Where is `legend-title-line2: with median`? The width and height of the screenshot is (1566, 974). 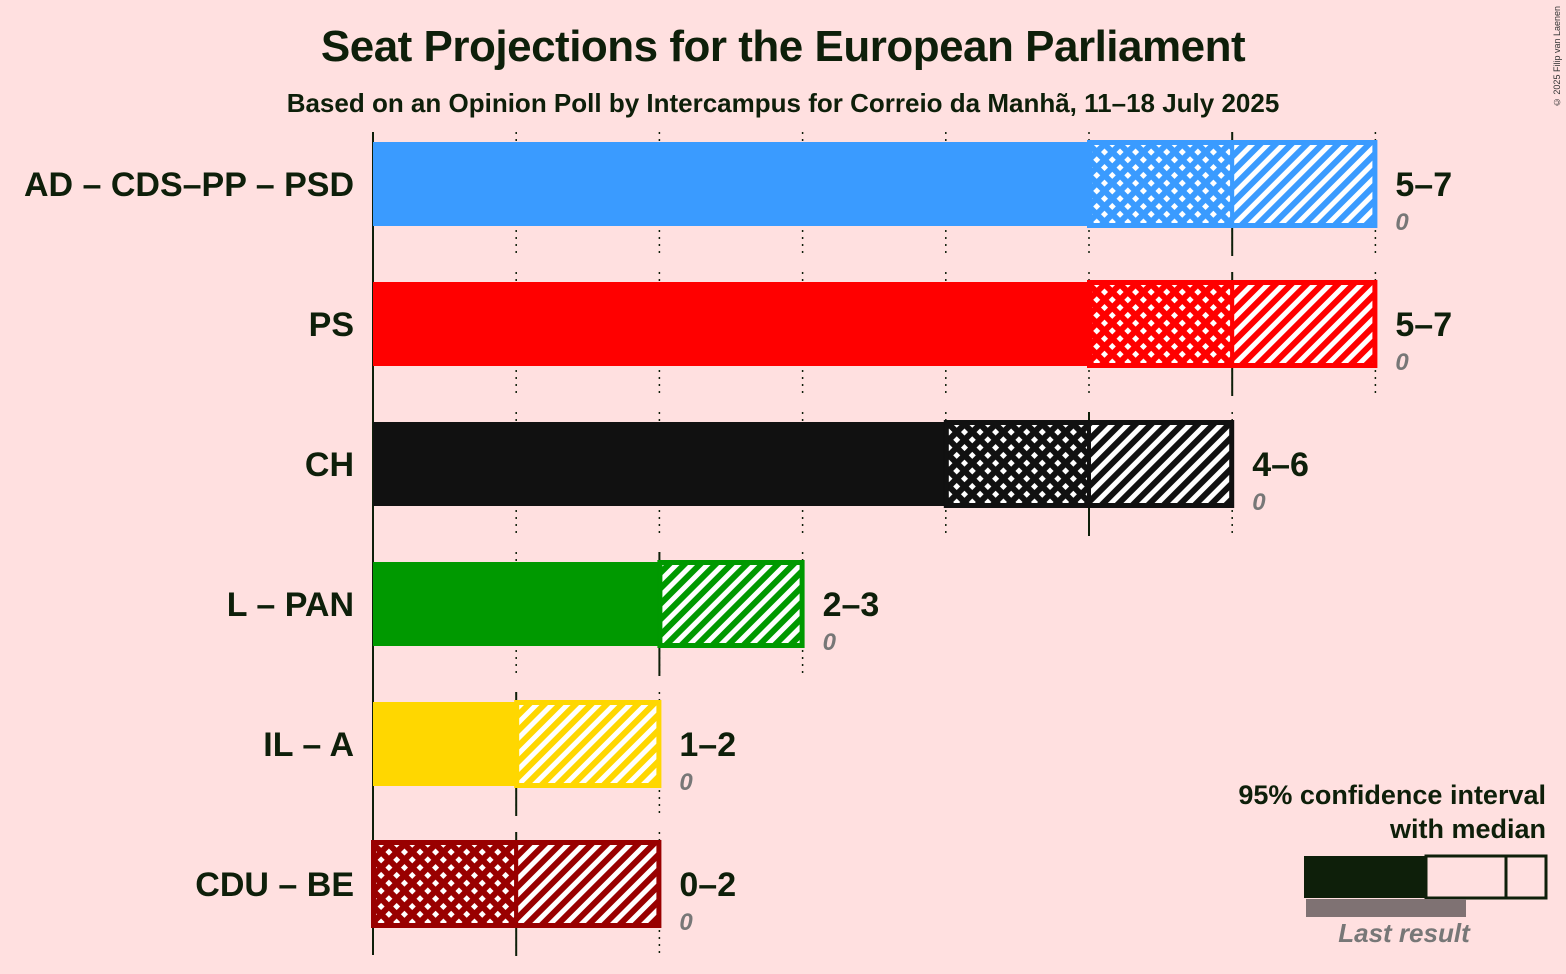 legend-title-line2: with median is located at coordinates (1467, 829).